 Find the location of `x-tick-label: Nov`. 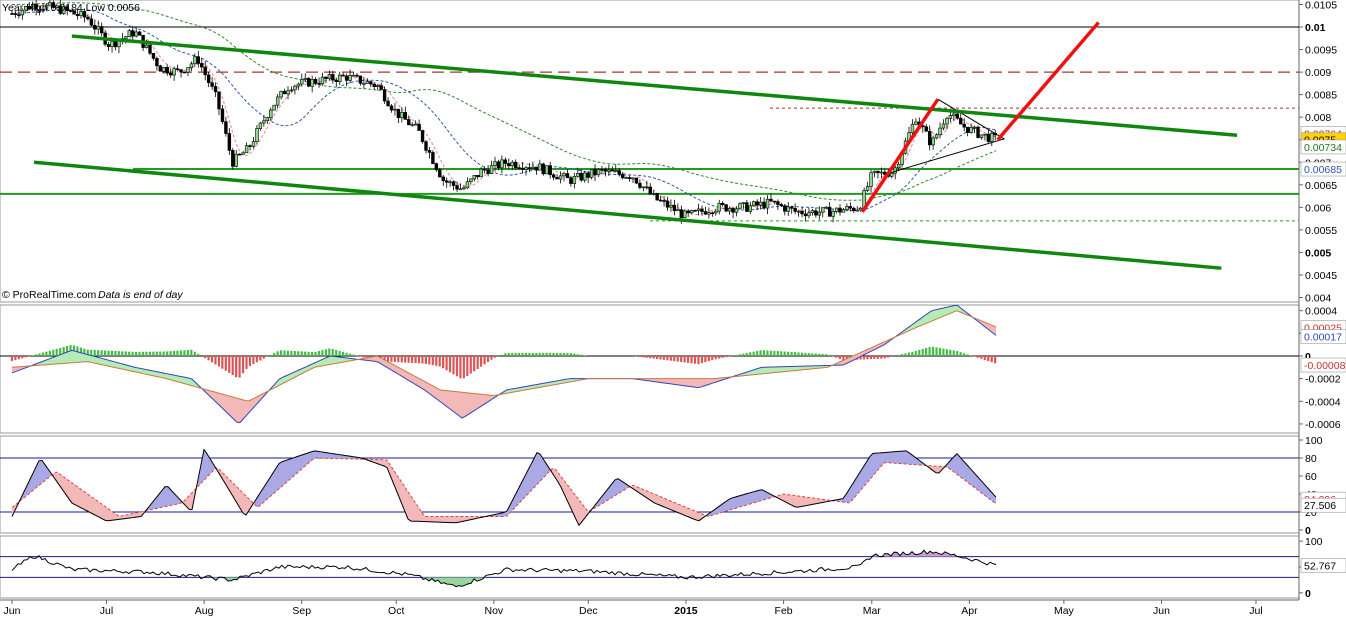

x-tick-label: Nov is located at coordinates (494, 611).